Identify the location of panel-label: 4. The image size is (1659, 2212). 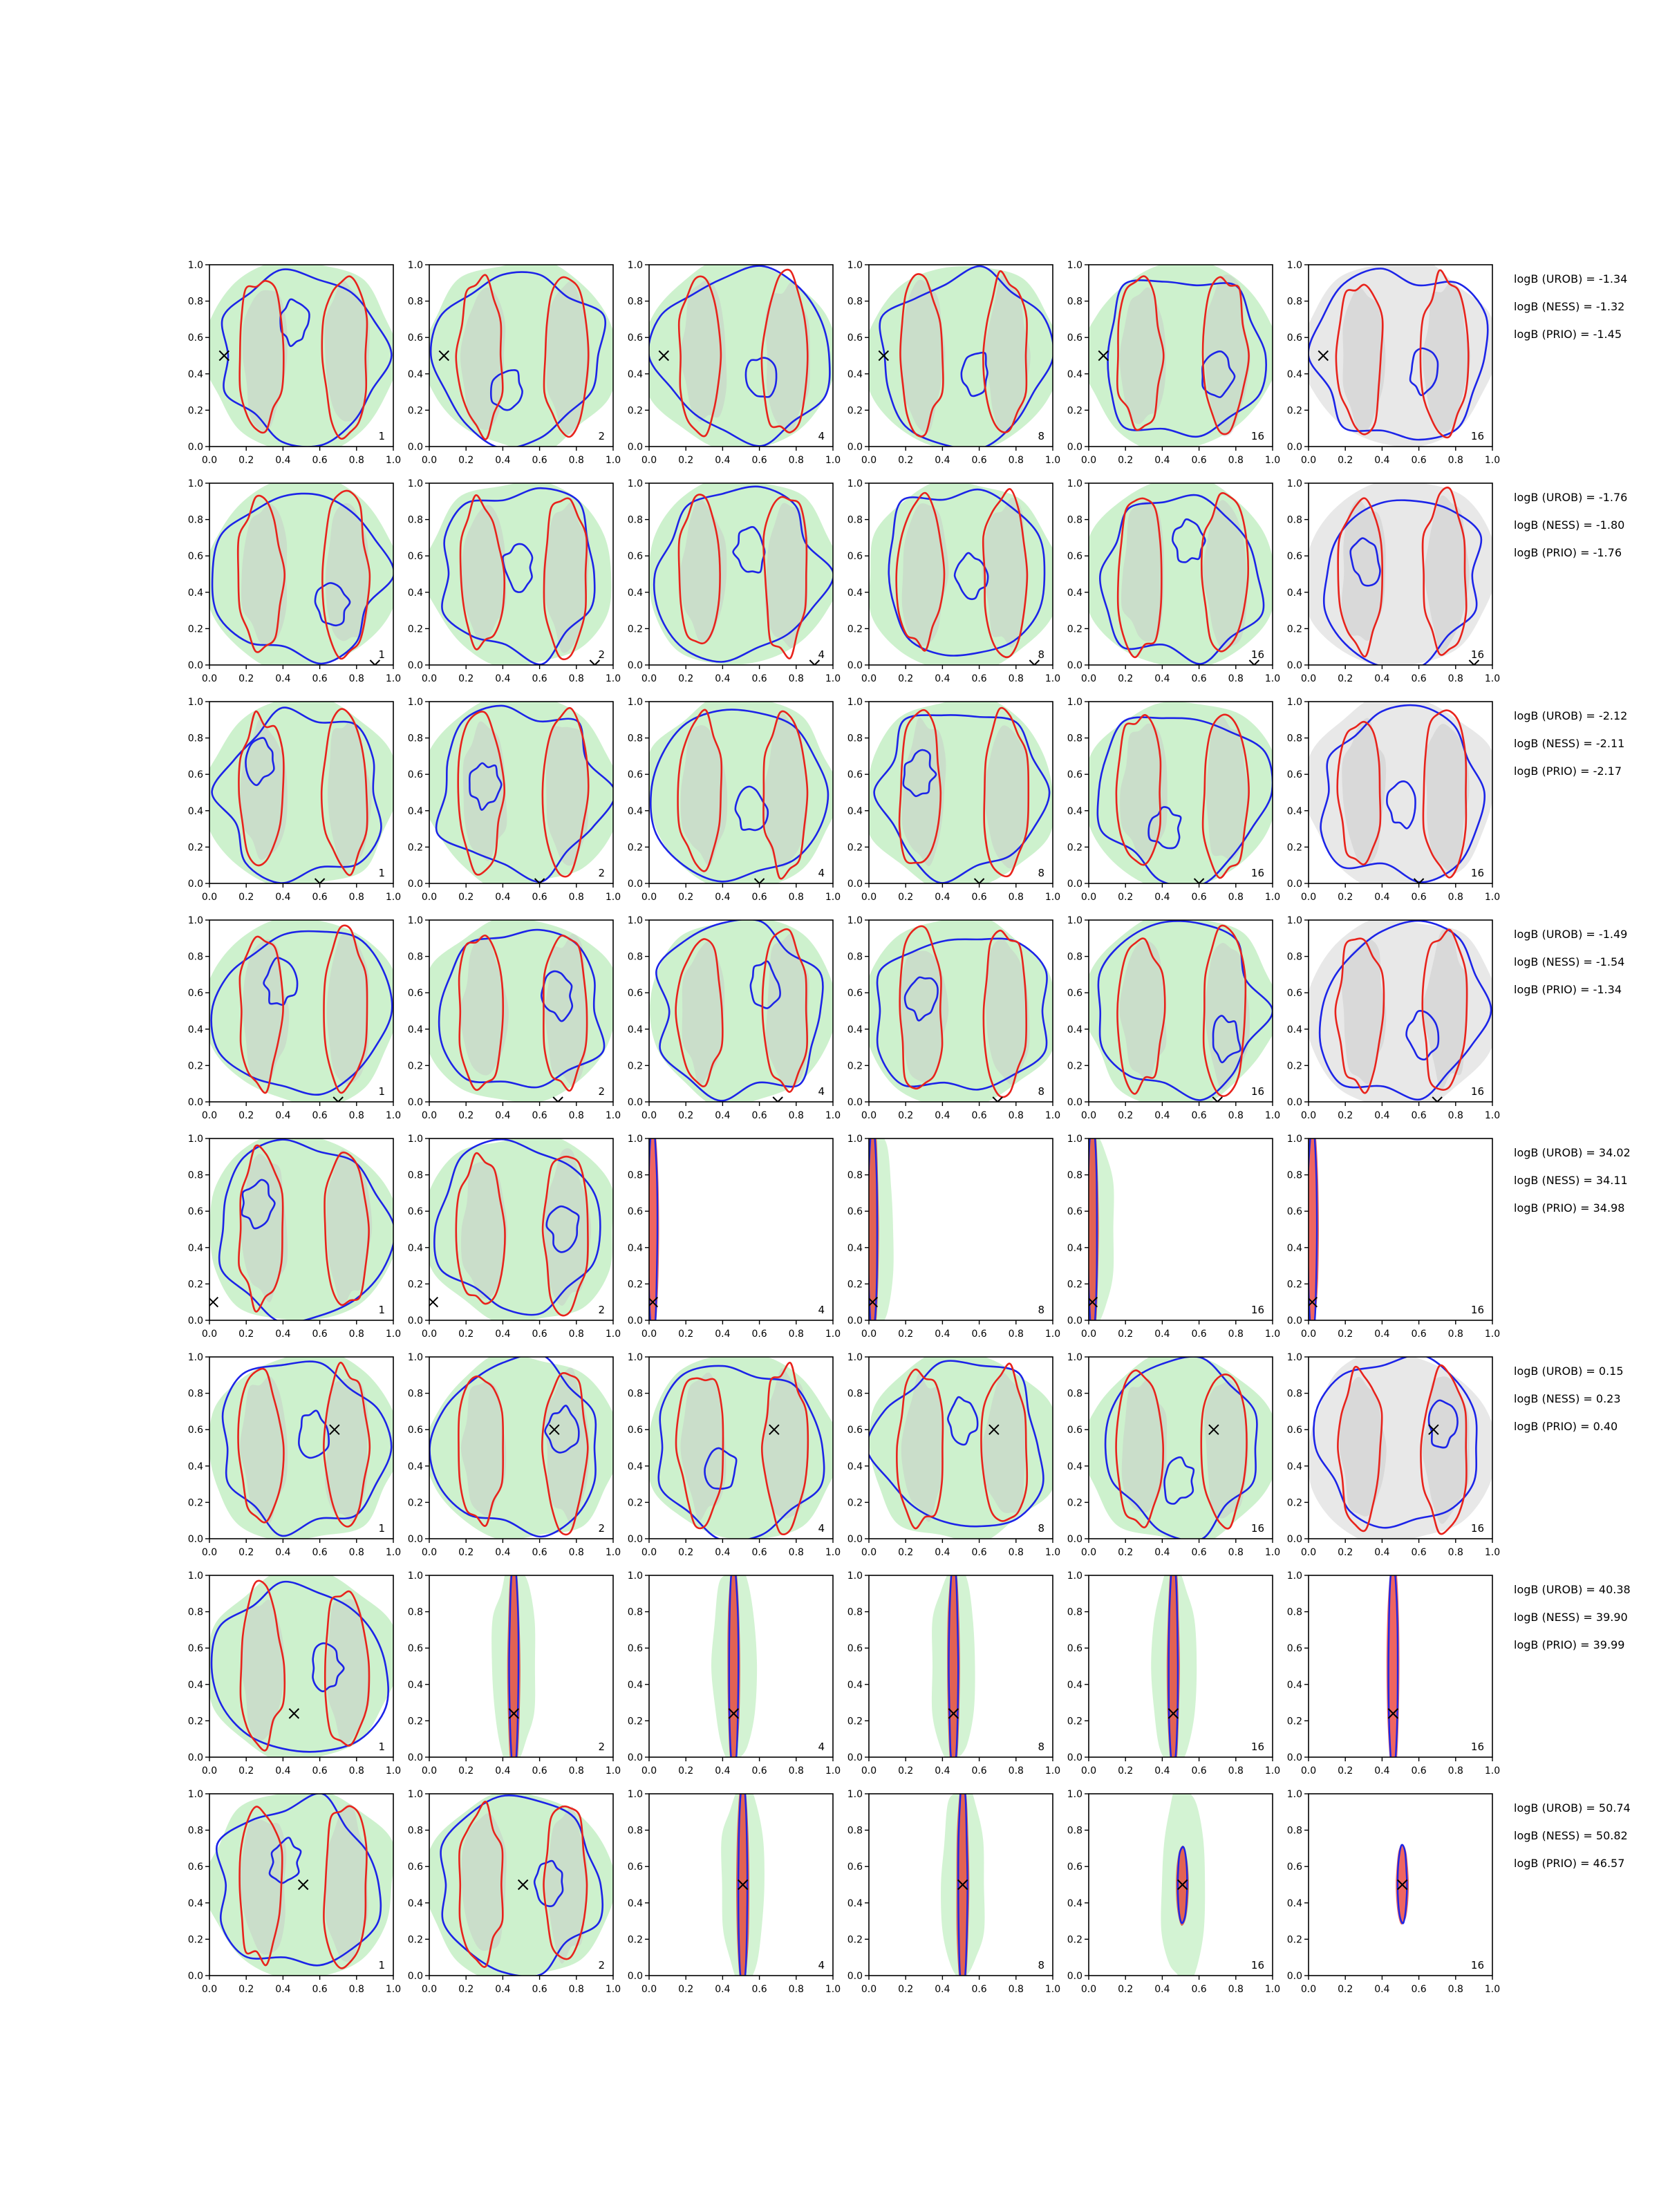
(821, 436).